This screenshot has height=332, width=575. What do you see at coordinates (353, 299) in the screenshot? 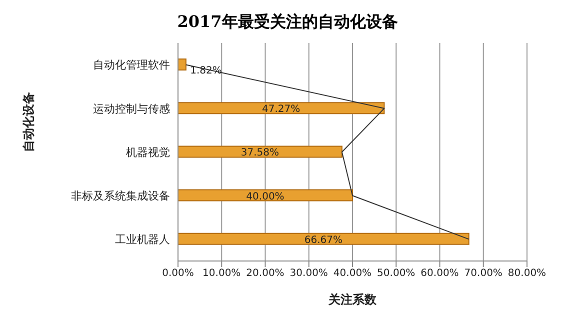
I see `x-axis-title: 关注系数` at bounding box center [353, 299].